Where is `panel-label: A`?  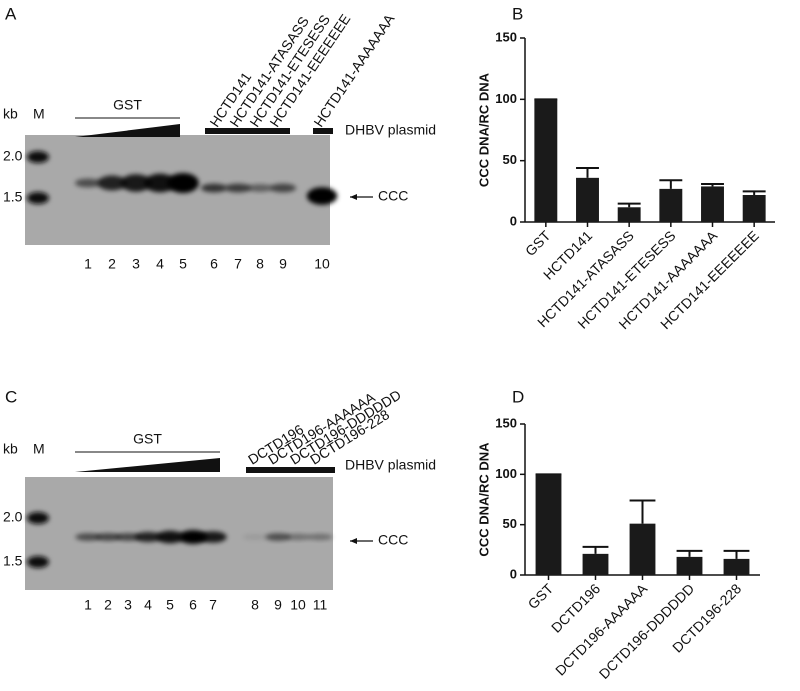
panel-label: A is located at coordinates (11, 13).